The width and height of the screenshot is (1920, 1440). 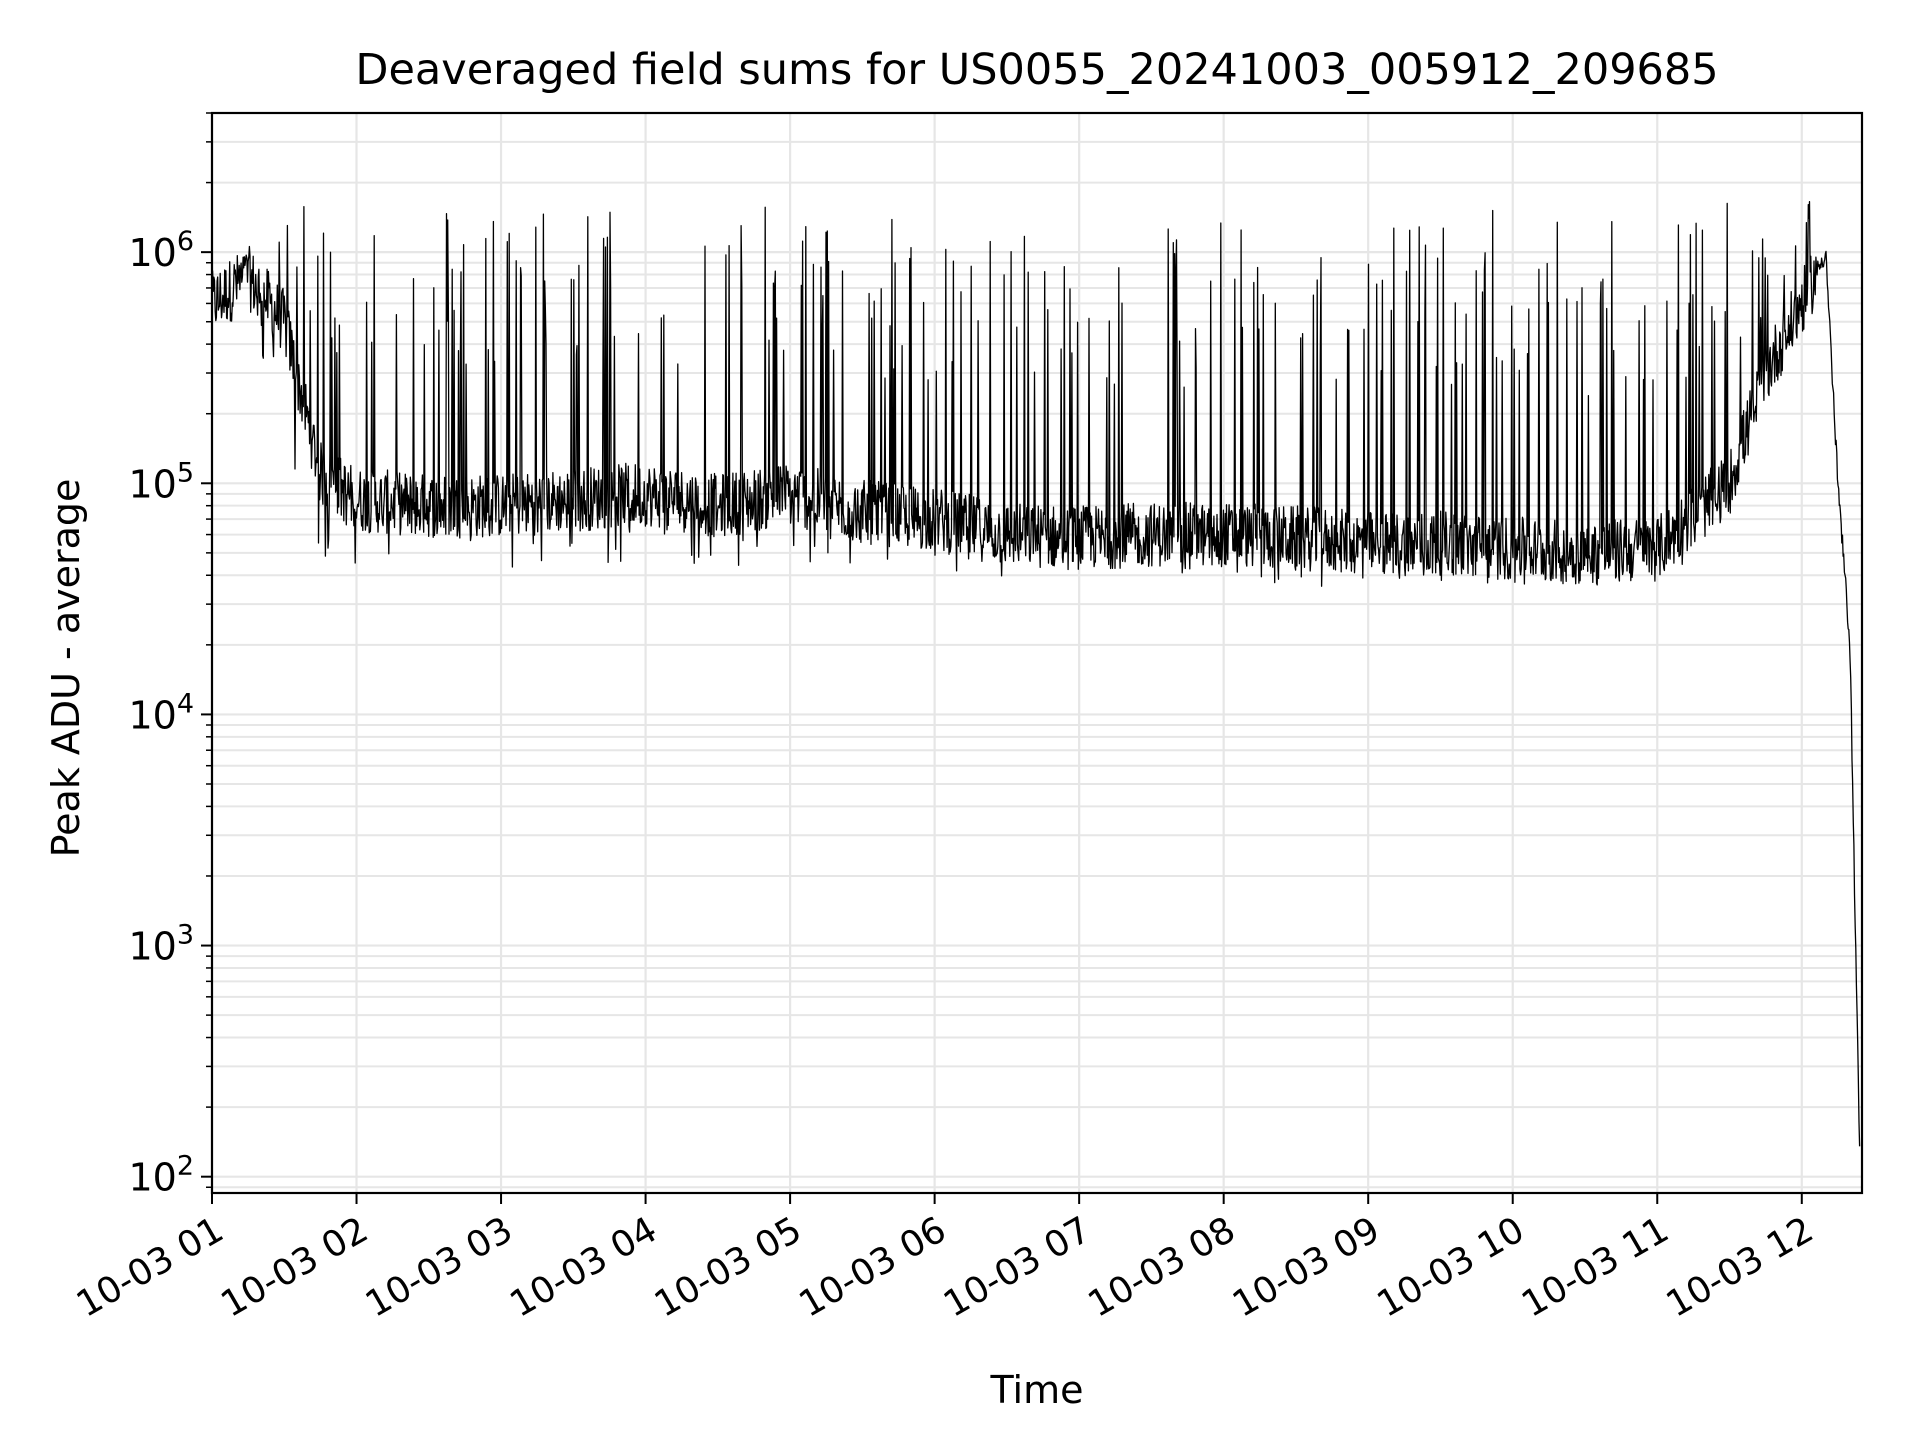 What do you see at coordinates (185, 472) in the screenshot?
I see `y-tick-label-exponent: 5` at bounding box center [185, 472].